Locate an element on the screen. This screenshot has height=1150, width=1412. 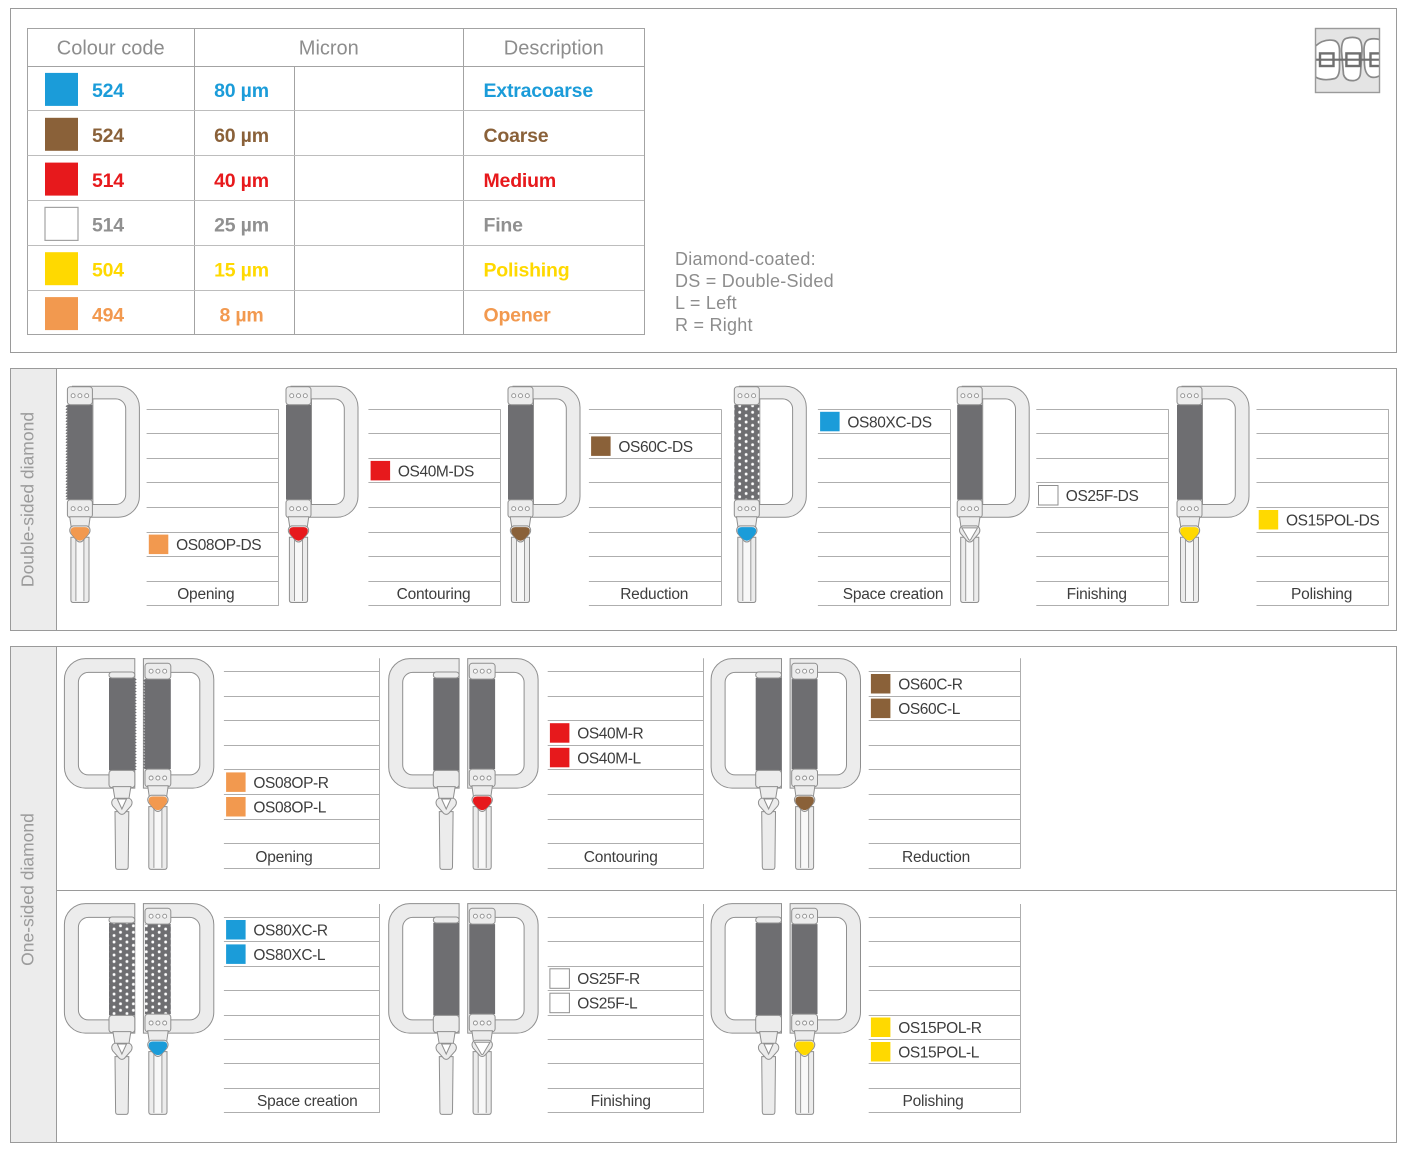
svg-text: Extracoarse is located at coordinates (539, 91).